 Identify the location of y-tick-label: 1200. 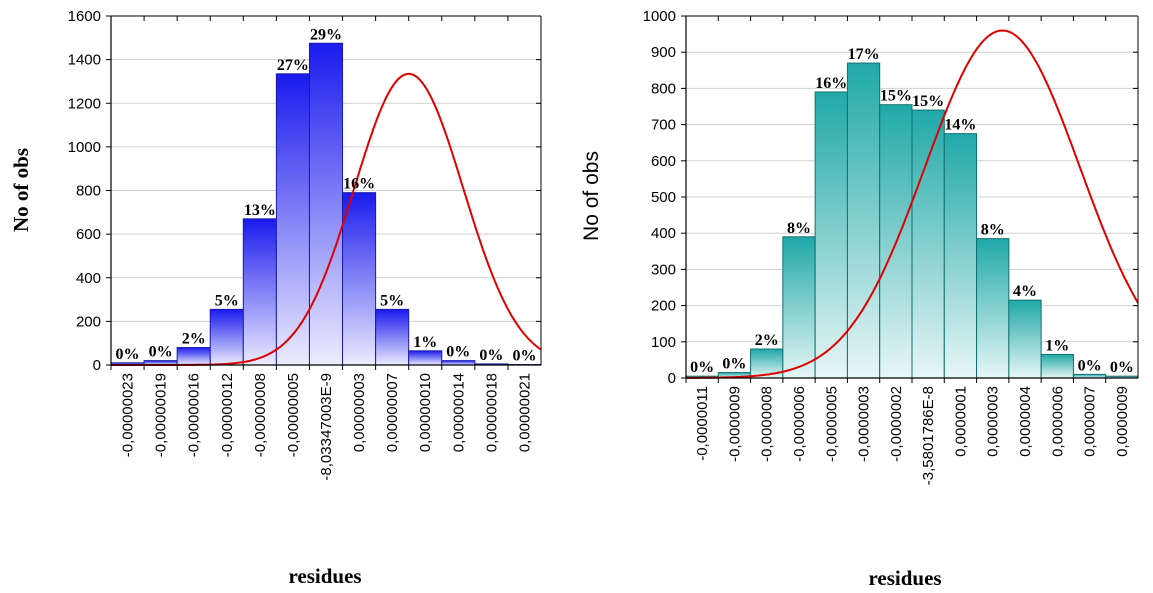
(84, 103).